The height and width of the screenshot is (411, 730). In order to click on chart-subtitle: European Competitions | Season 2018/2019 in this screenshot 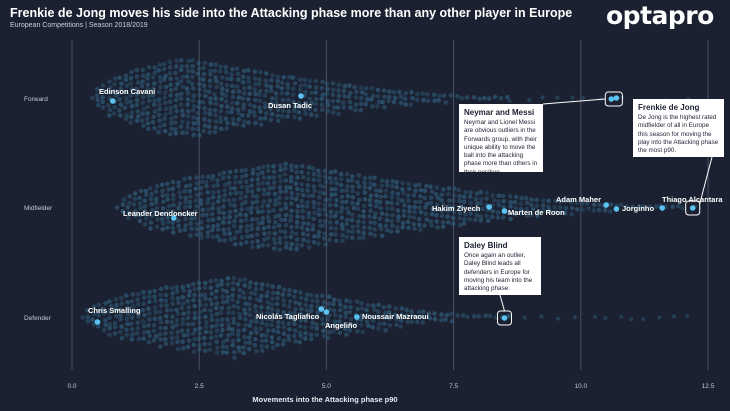, I will do `click(79, 25)`.